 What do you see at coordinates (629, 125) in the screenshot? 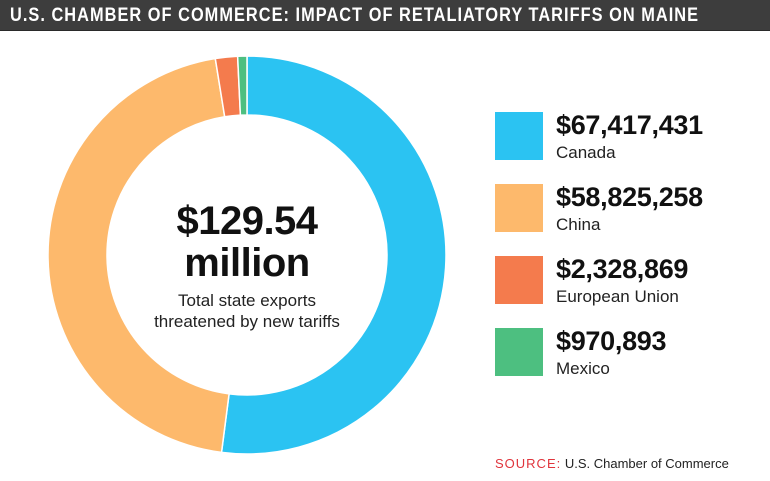
I see `legend-value: $67,417,431` at bounding box center [629, 125].